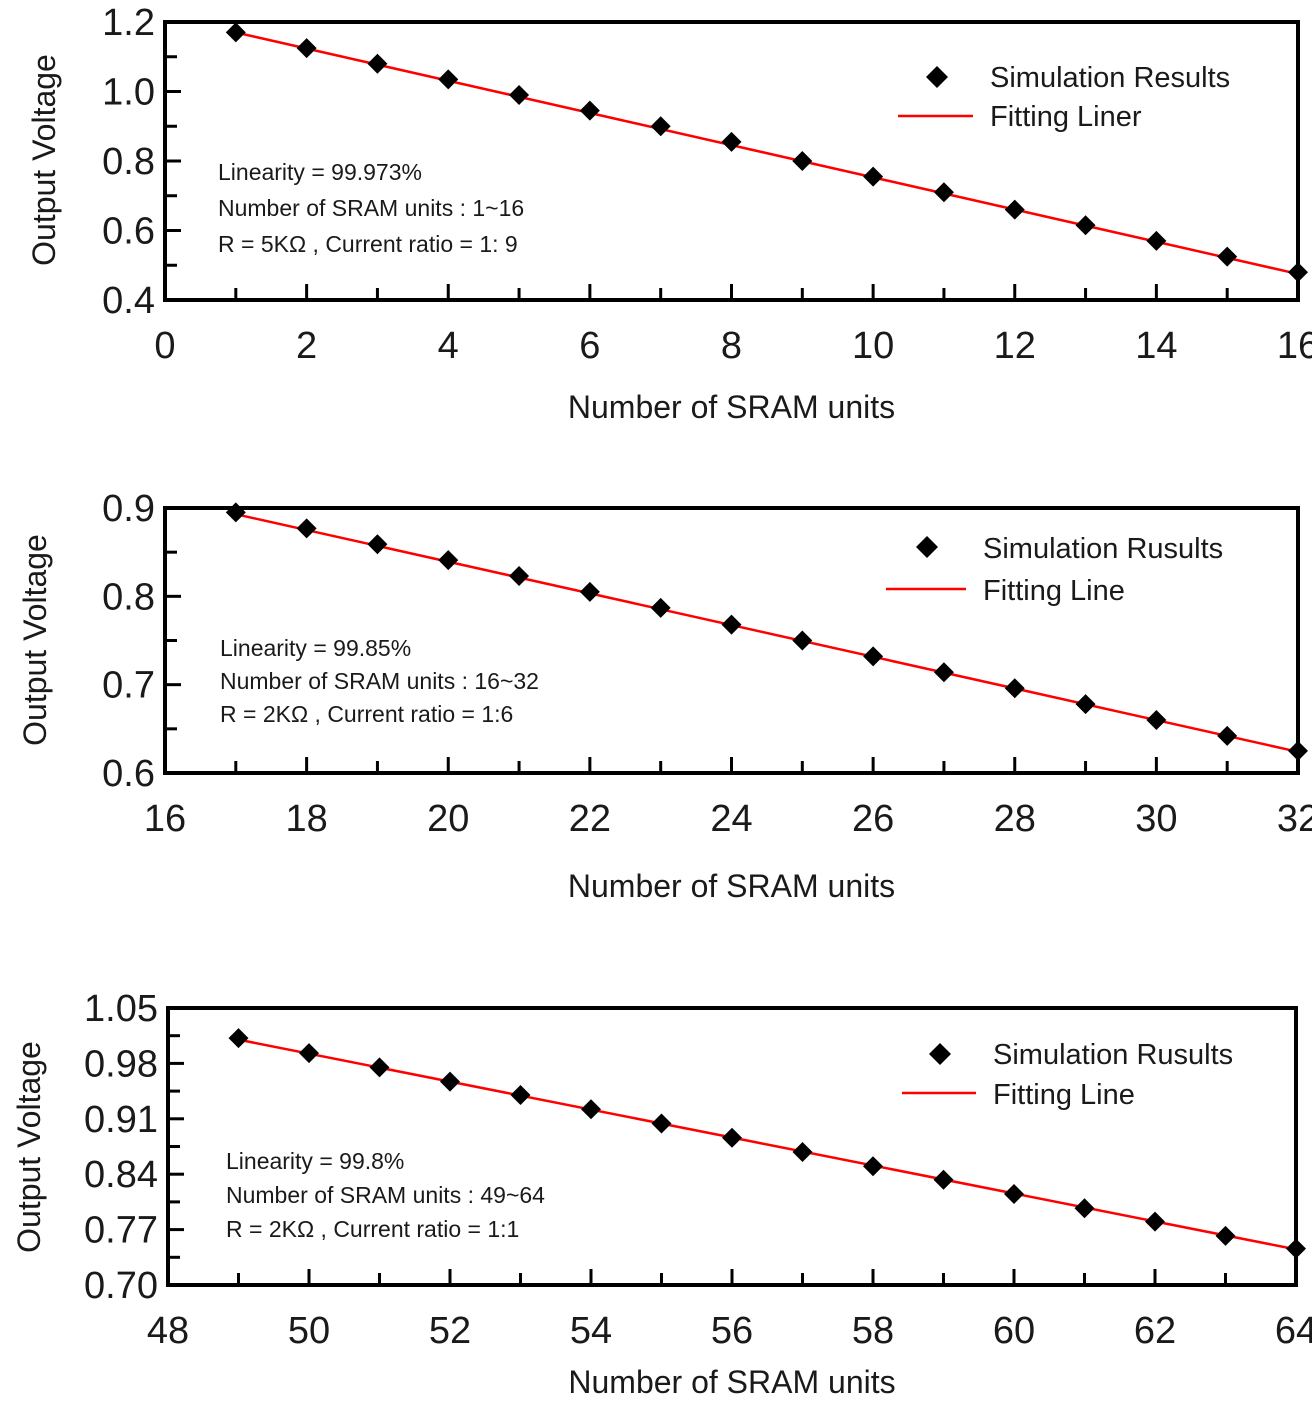  I want to click on x-tick-label: 58, so click(873, 1331).